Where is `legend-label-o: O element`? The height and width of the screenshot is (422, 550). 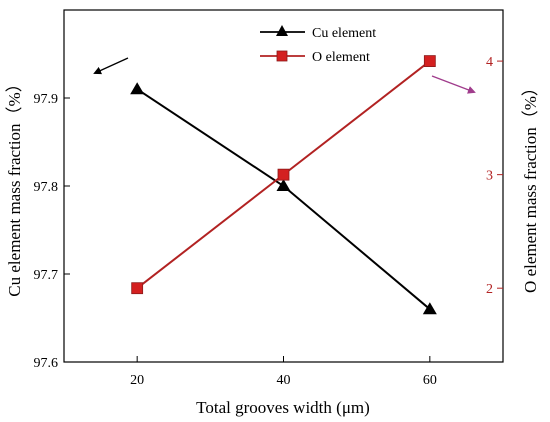
legend-label-o: O element is located at coordinates (341, 57).